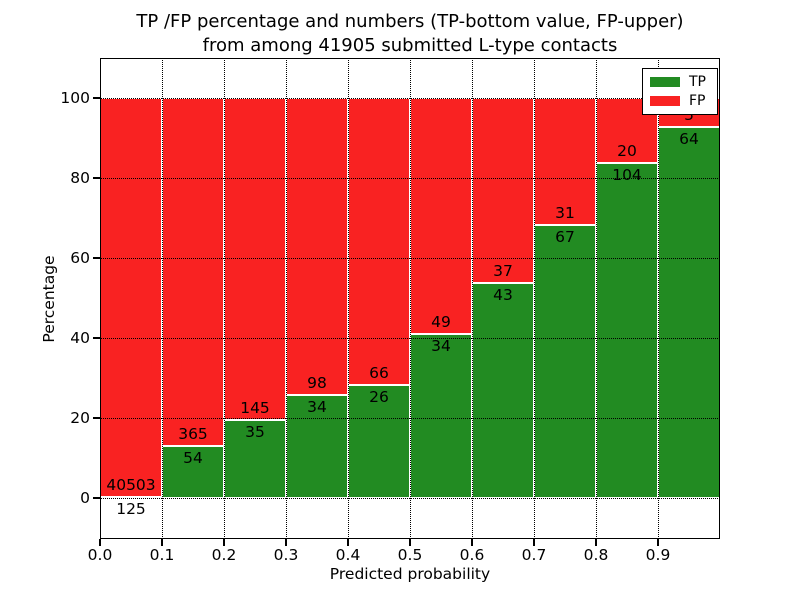 The height and width of the screenshot is (600, 800). Describe the element at coordinates (348, 555) in the screenshot. I see `x-tick-label: 0.4` at that location.